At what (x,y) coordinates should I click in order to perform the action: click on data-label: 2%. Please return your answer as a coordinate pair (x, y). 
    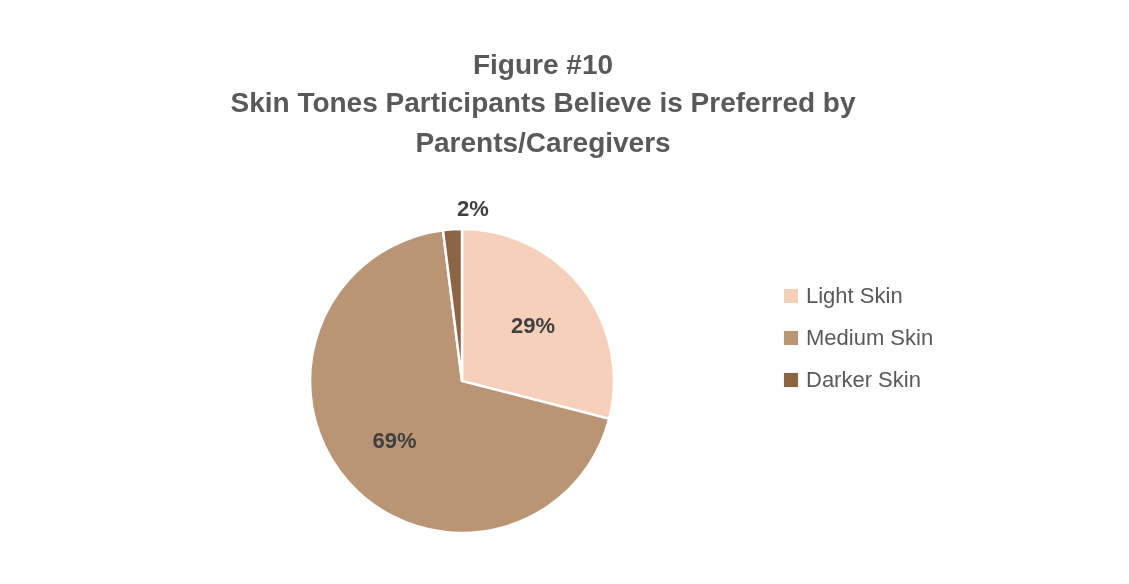
    Looking at the image, I should click on (472, 209).